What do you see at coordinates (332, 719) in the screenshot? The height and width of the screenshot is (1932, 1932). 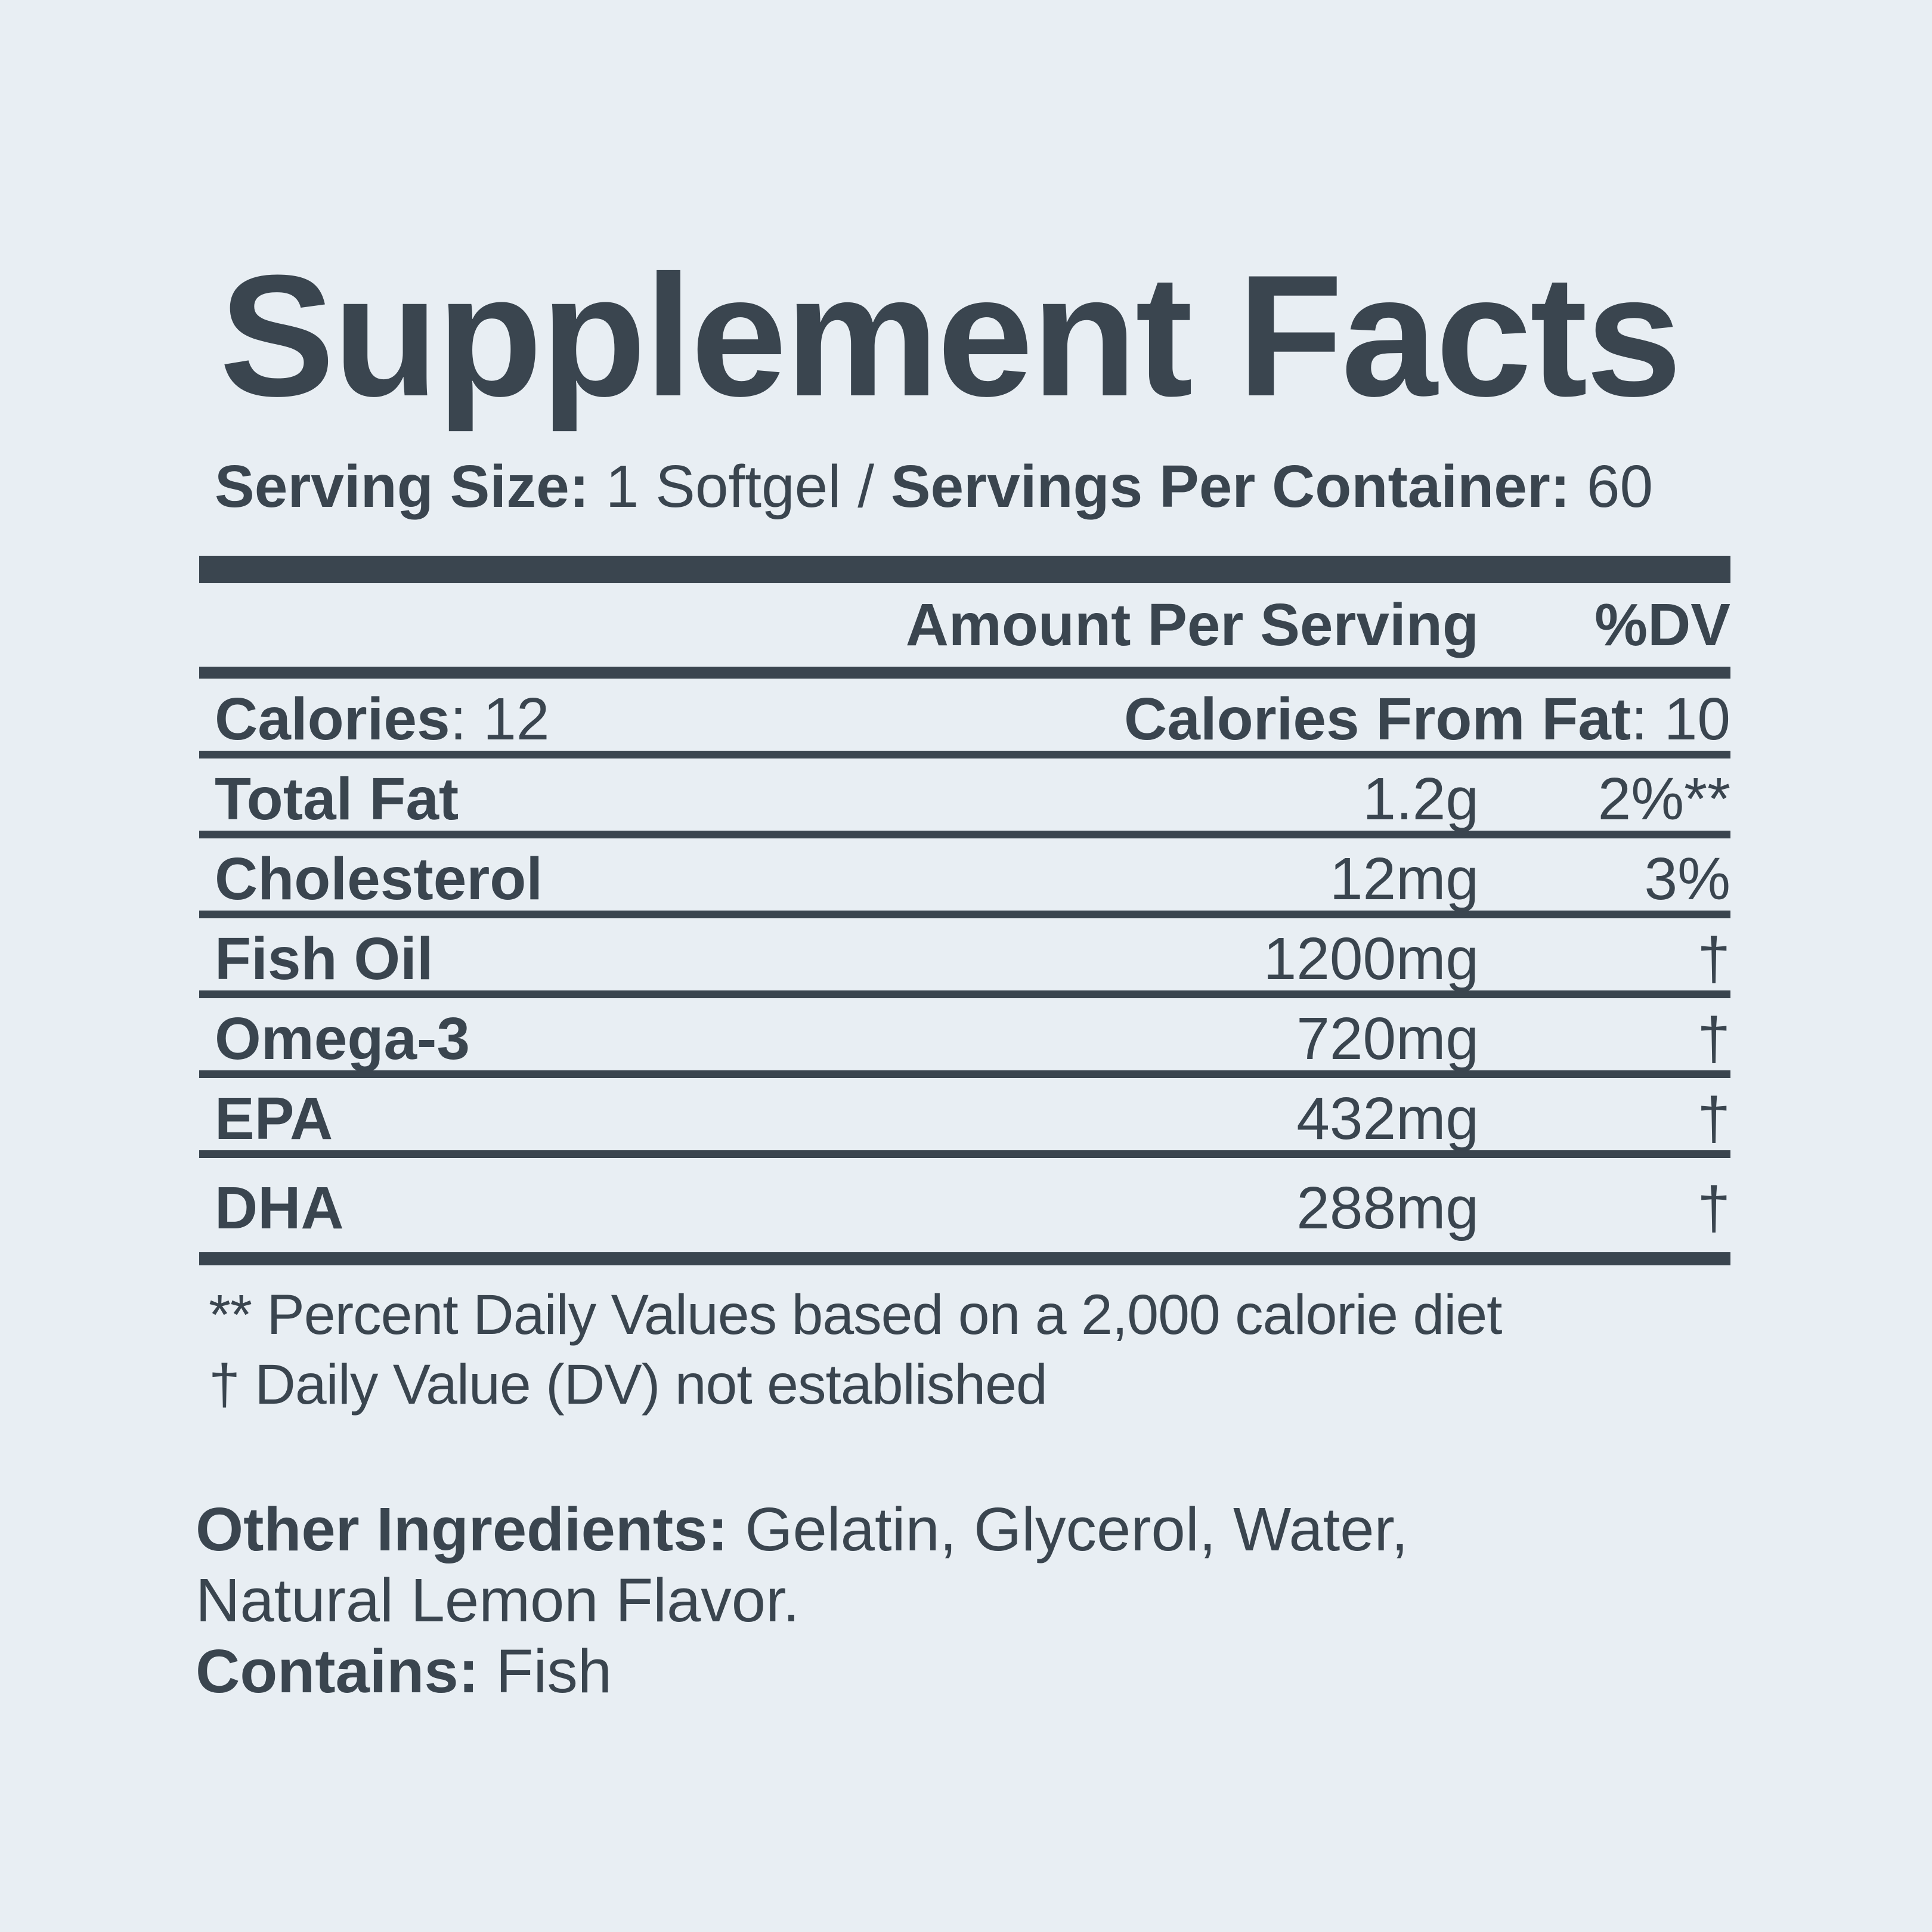 I see `calories-label: Calories` at bounding box center [332, 719].